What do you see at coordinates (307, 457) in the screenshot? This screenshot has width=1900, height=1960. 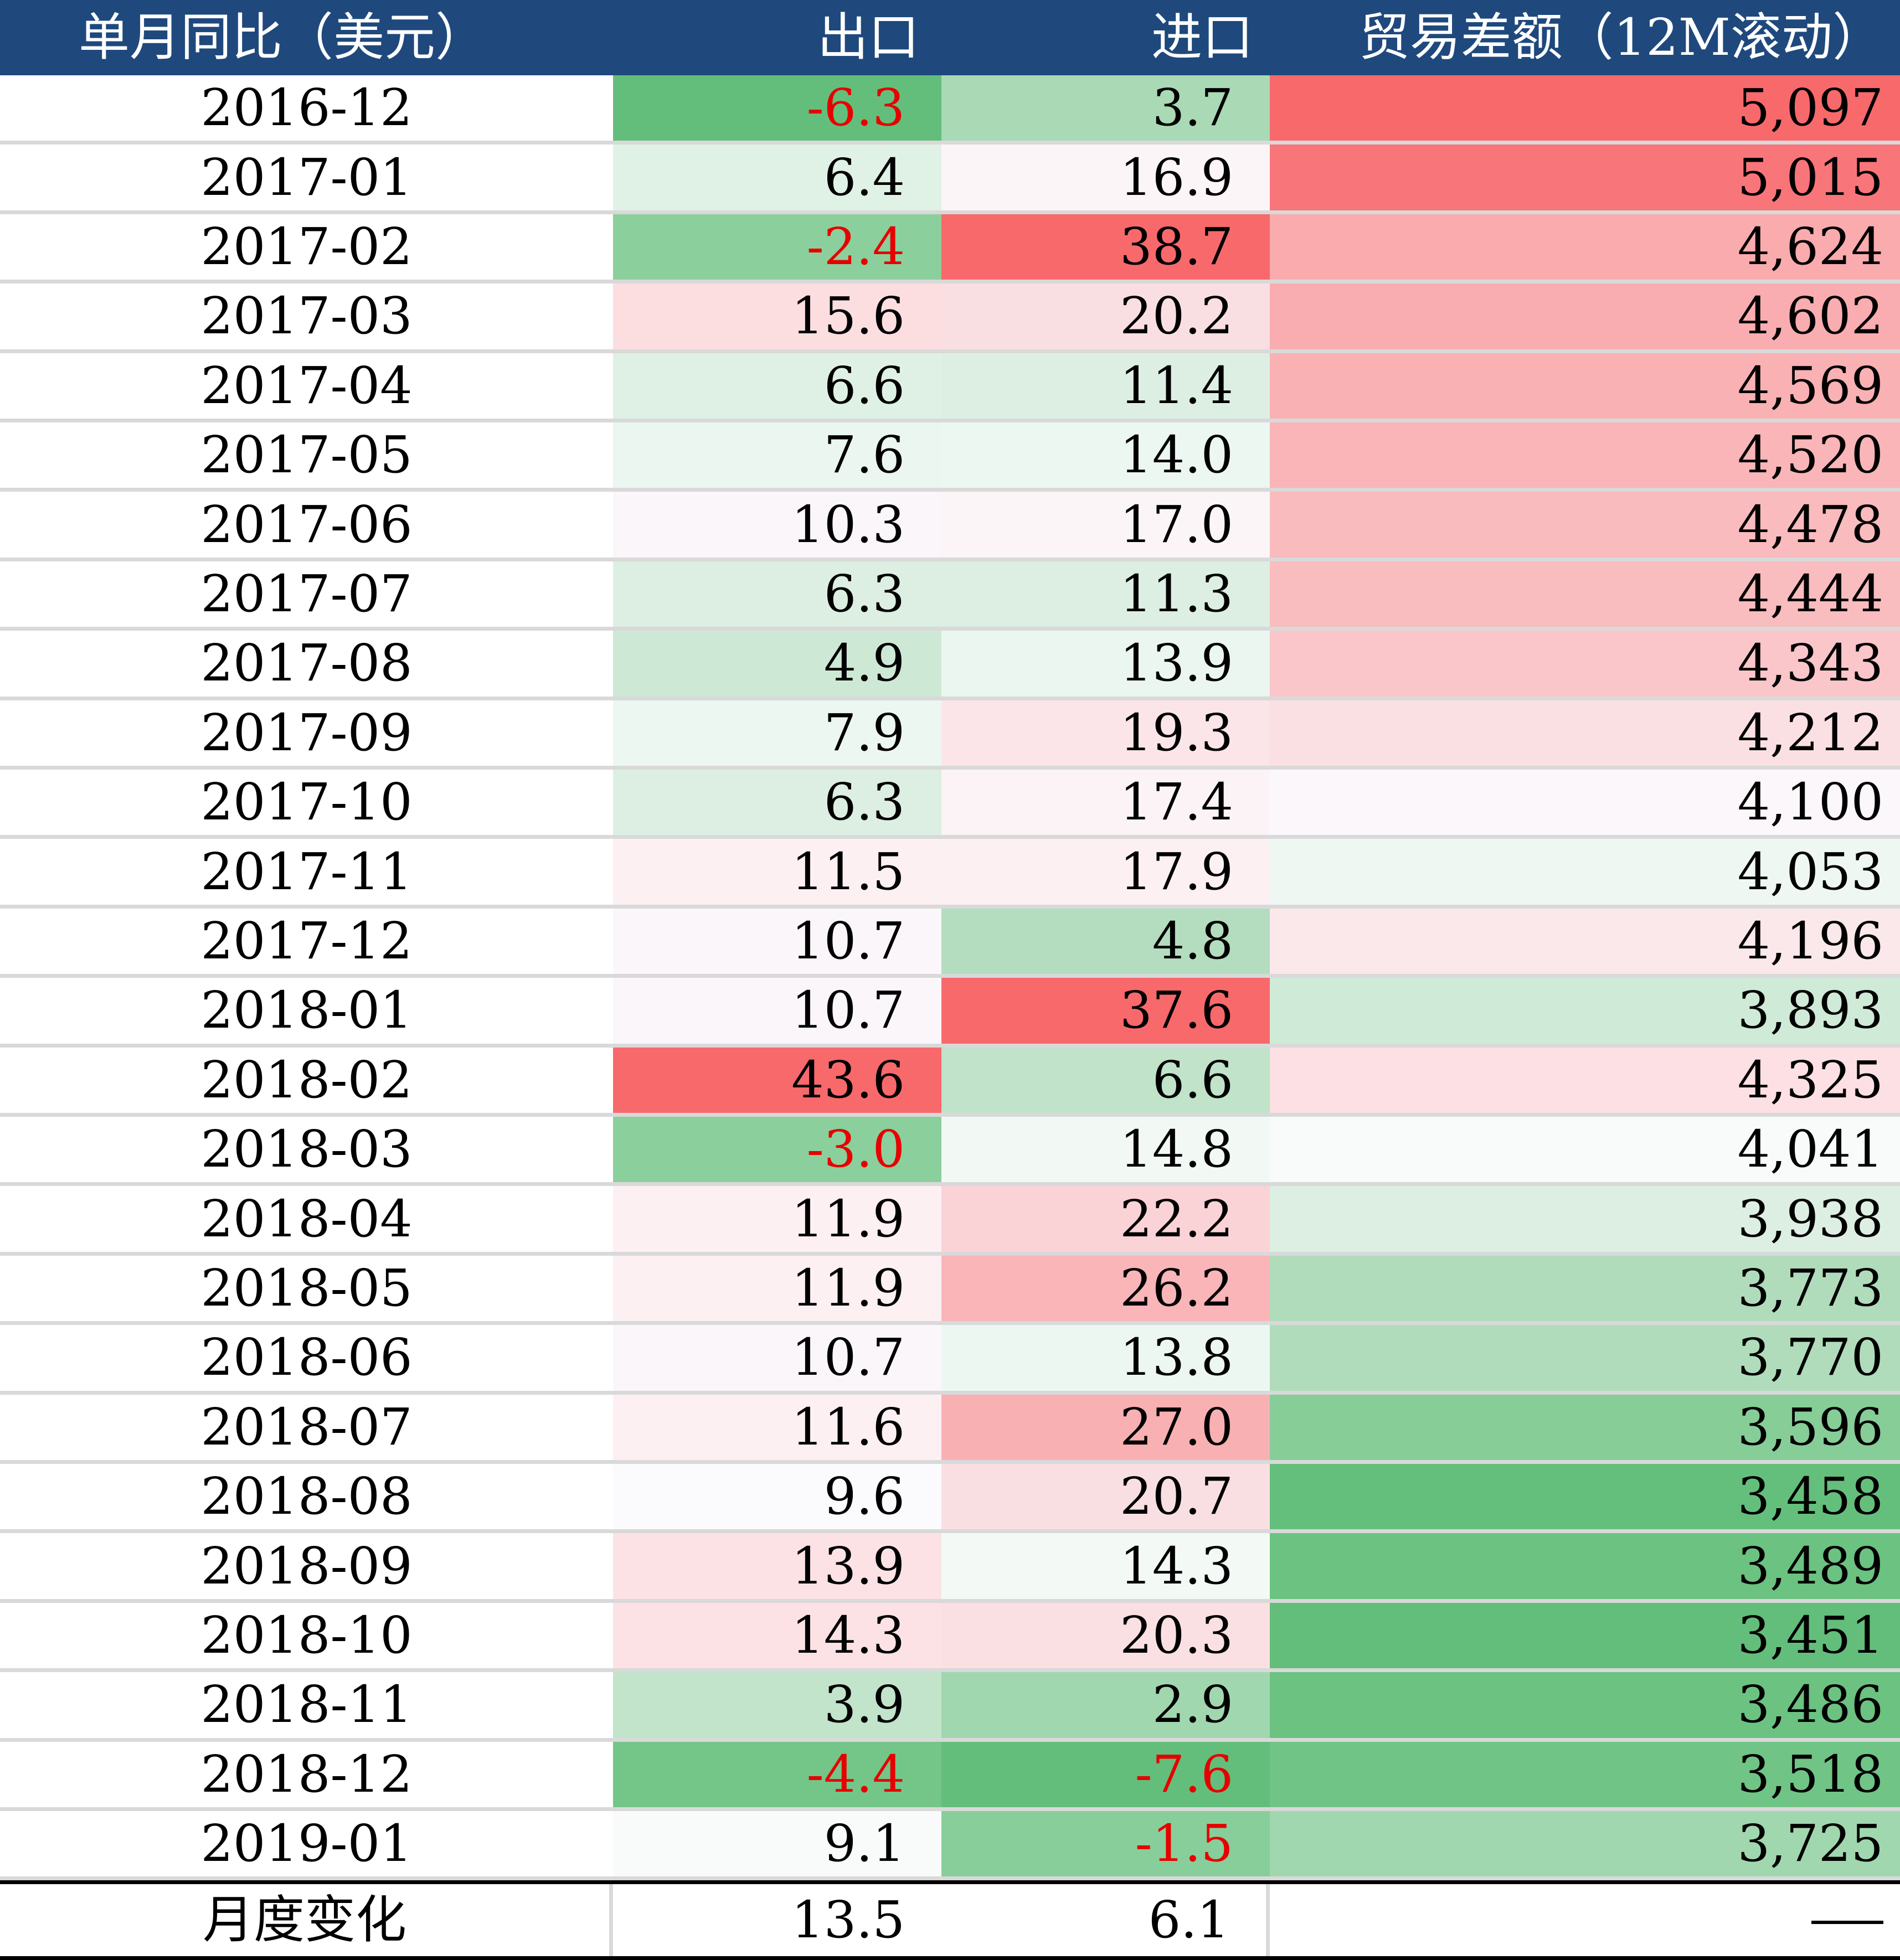 I see `cell-period: 2017-05` at bounding box center [307, 457].